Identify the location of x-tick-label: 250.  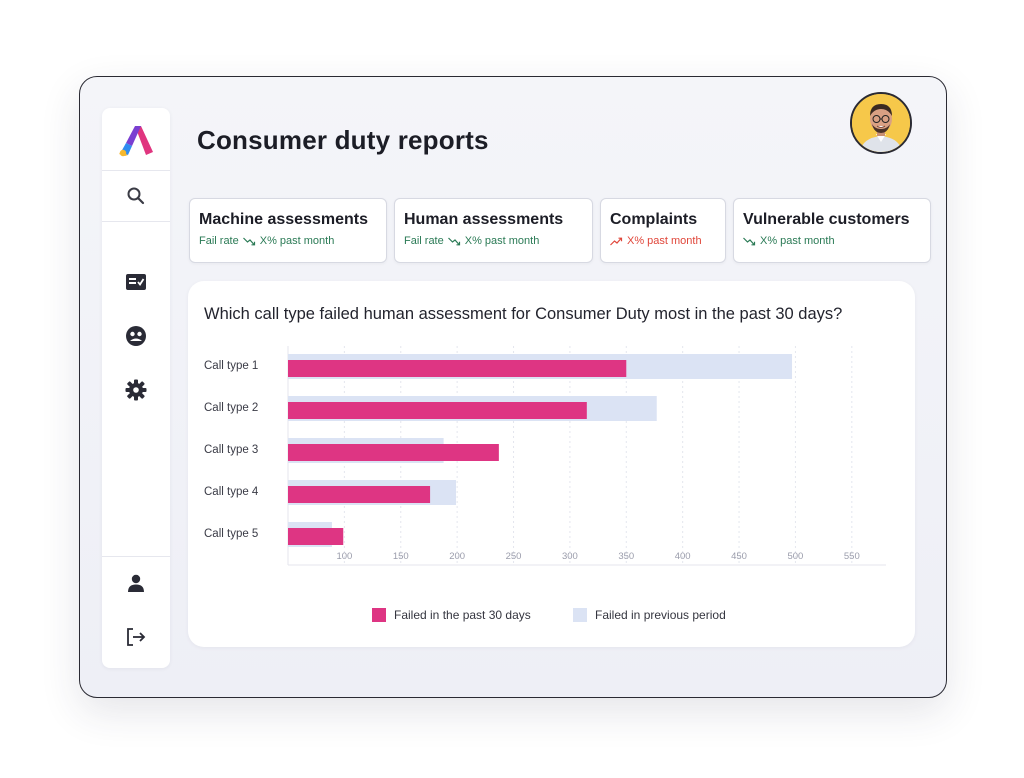
(514, 556).